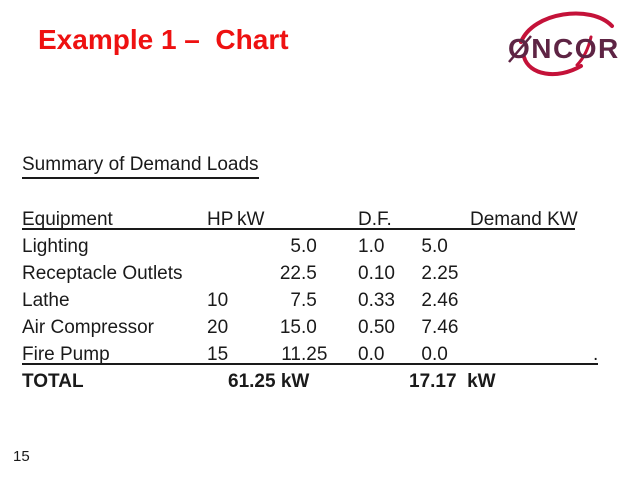 The width and height of the screenshot is (638, 478). I want to click on df-cell: 0.0, so click(371, 354).